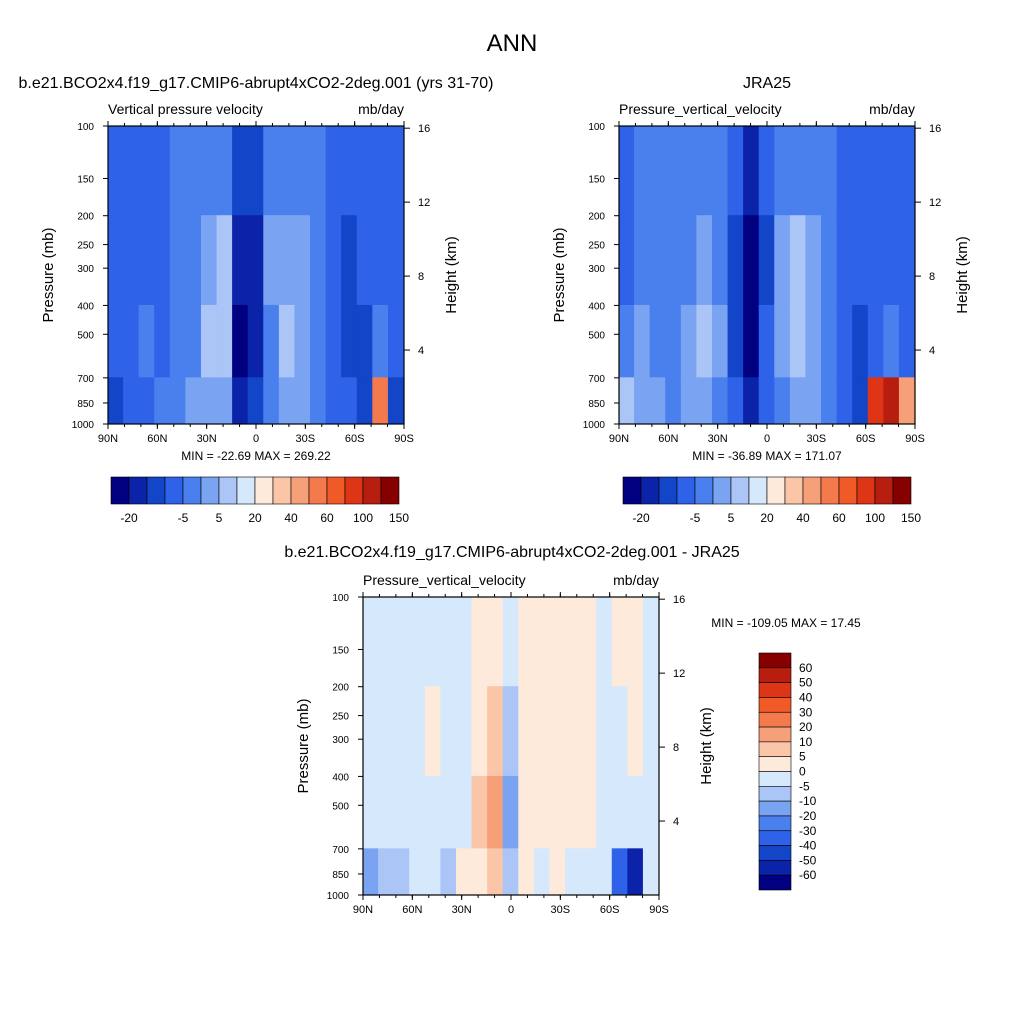  I want to click on colorbar-label: 60, so click(327, 518).